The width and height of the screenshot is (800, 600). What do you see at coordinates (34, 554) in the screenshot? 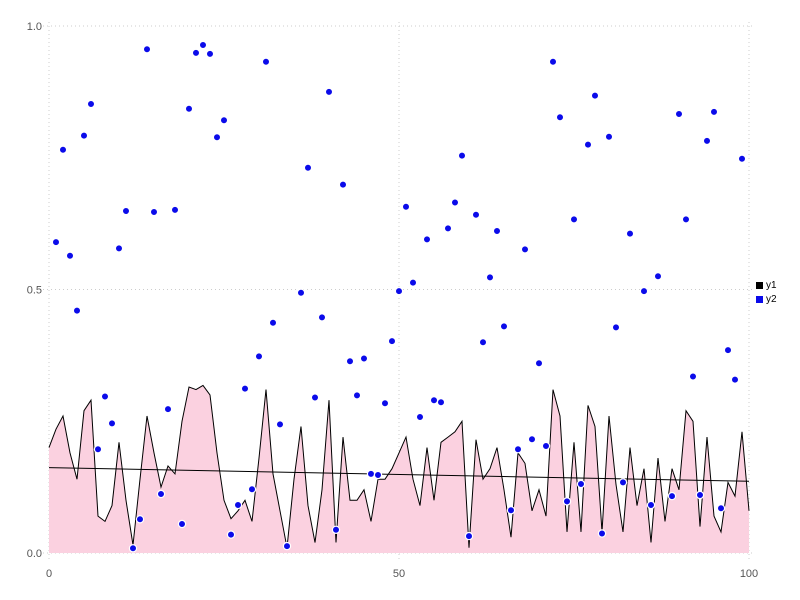
I see `y-axis-tick-label: 0.0` at bounding box center [34, 554].